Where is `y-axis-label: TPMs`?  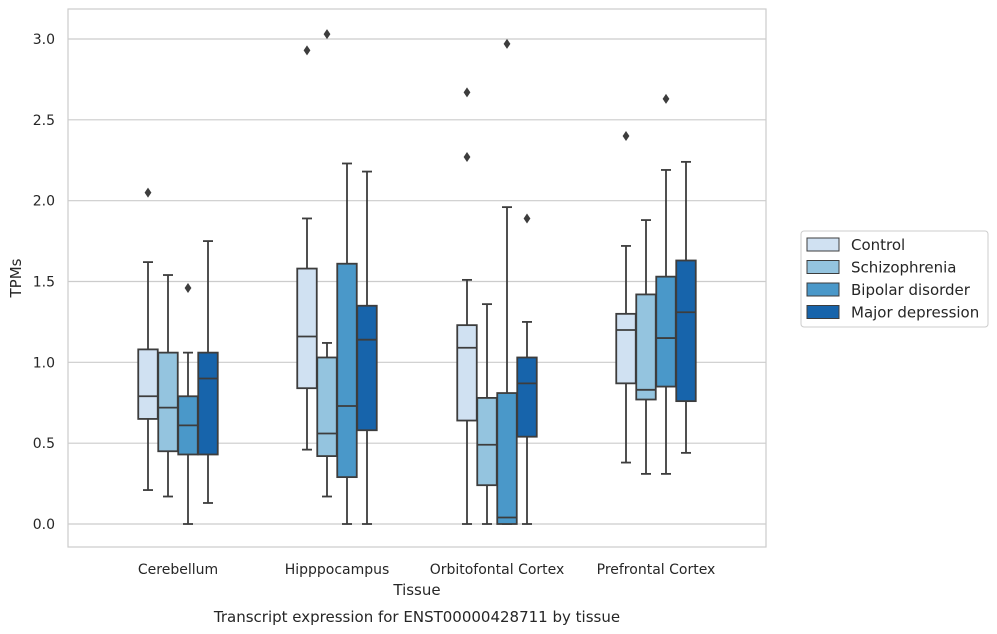
y-axis-label: TPMs is located at coordinates (16, 278).